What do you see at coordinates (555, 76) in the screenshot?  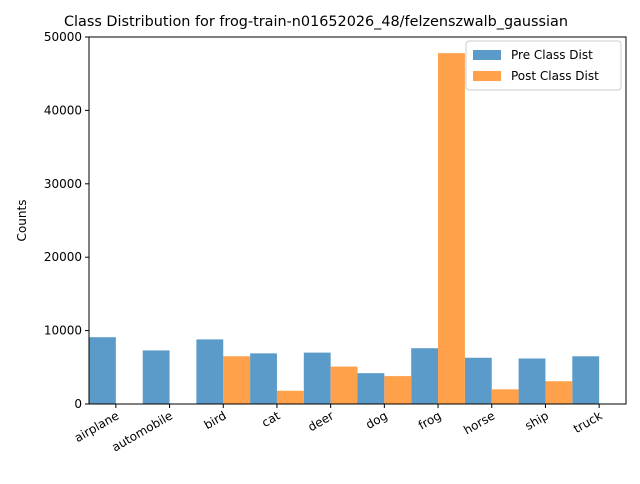 I see `legend-label: Post Class Dist` at bounding box center [555, 76].